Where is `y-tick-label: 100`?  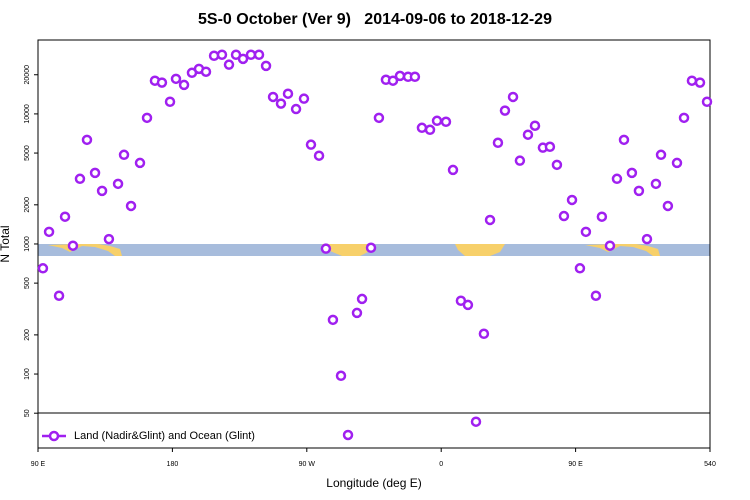 y-tick-label: 100 is located at coordinates (27, 374).